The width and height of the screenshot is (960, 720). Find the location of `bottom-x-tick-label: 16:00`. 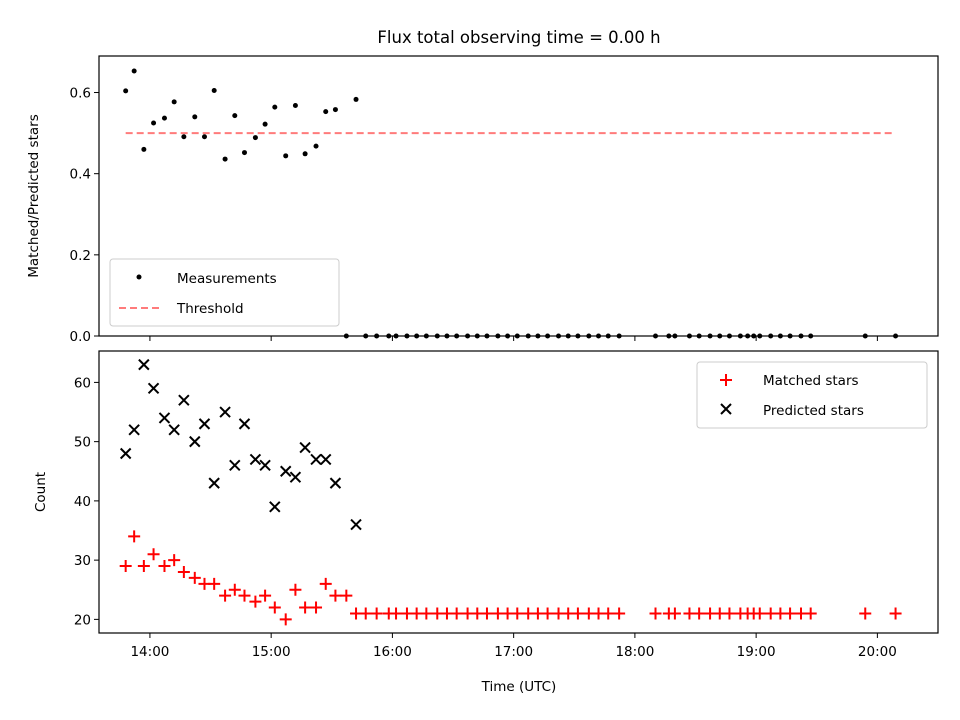

bottom-x-tick-label: 16:00 is located at coordinates (392, 652).